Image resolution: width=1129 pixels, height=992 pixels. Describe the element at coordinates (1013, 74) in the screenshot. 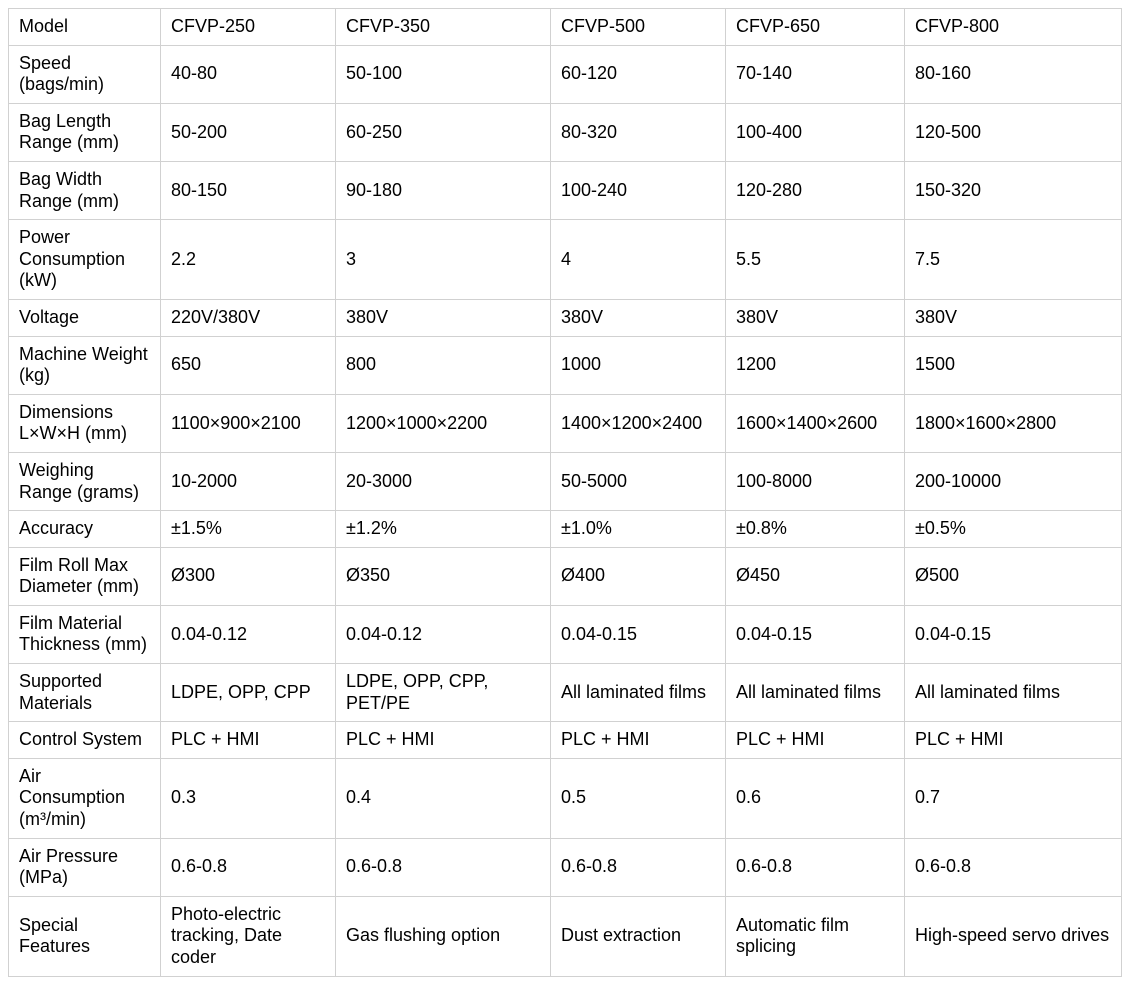

I see `spec-cell: 80-160` at that location.